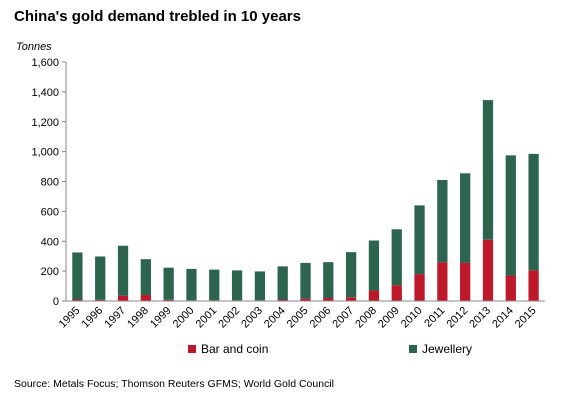 This screenshot has height=403, width=568. What do you see at coordinates (510, 215) in the screenshot?
I see `bar-jewellery-2014` at bounding box center [510, 215].